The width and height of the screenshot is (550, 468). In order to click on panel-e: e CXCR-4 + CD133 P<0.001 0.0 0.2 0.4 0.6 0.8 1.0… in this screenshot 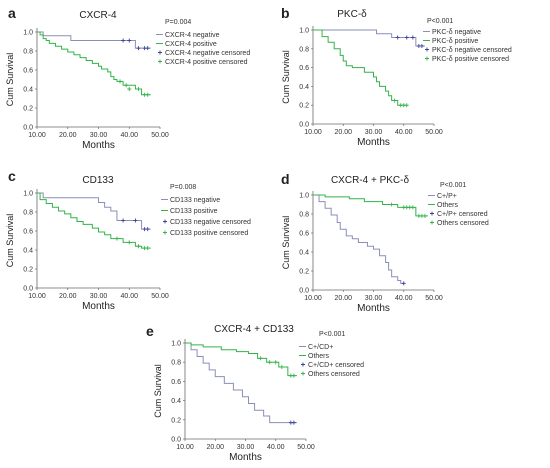, I will do `click(255, 393)`.